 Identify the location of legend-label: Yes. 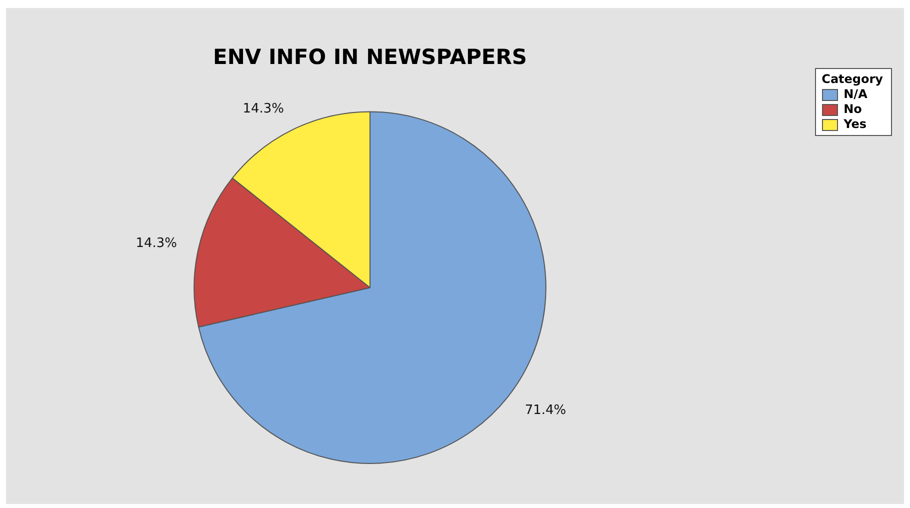
(855, 124).